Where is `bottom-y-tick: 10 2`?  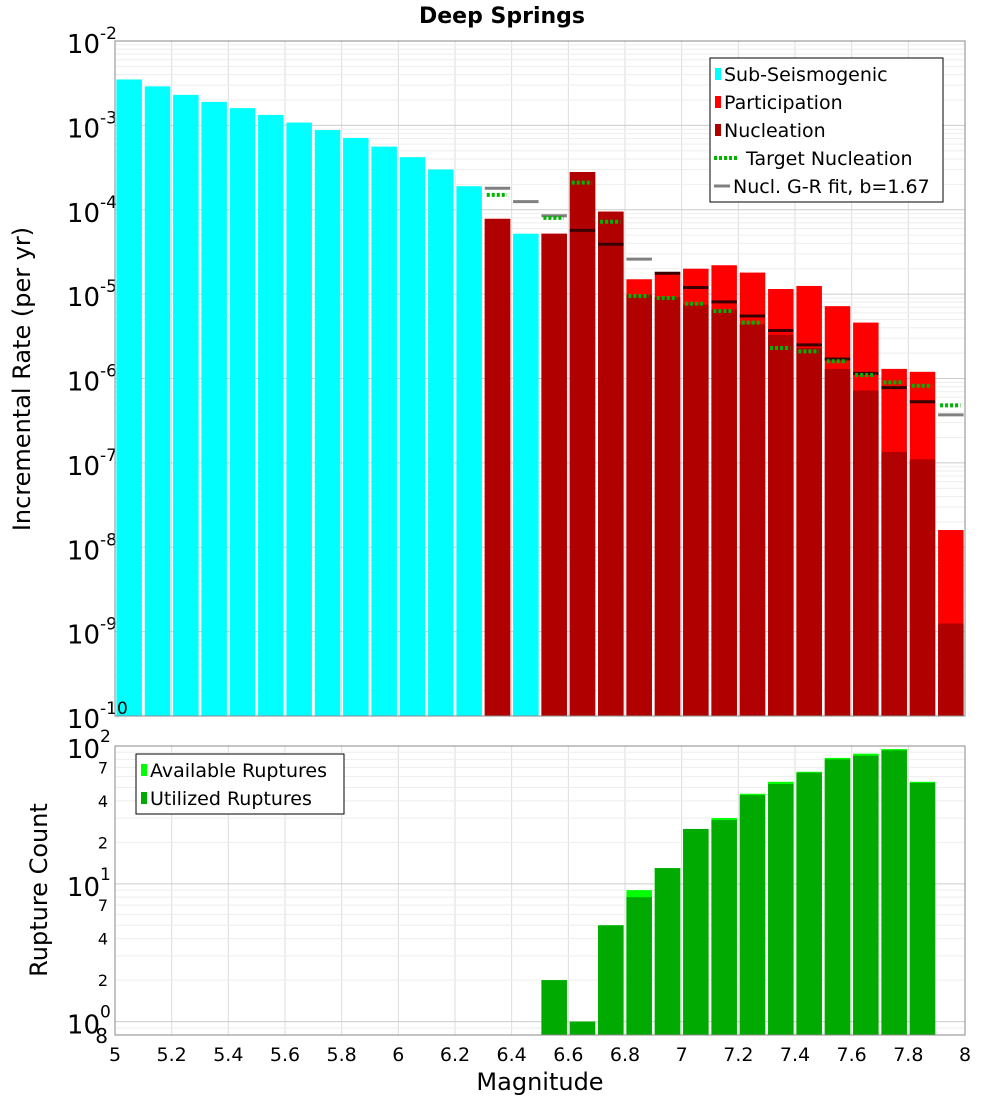
bottom-y-tick: 10 2 is located at coordinates (89, 746).